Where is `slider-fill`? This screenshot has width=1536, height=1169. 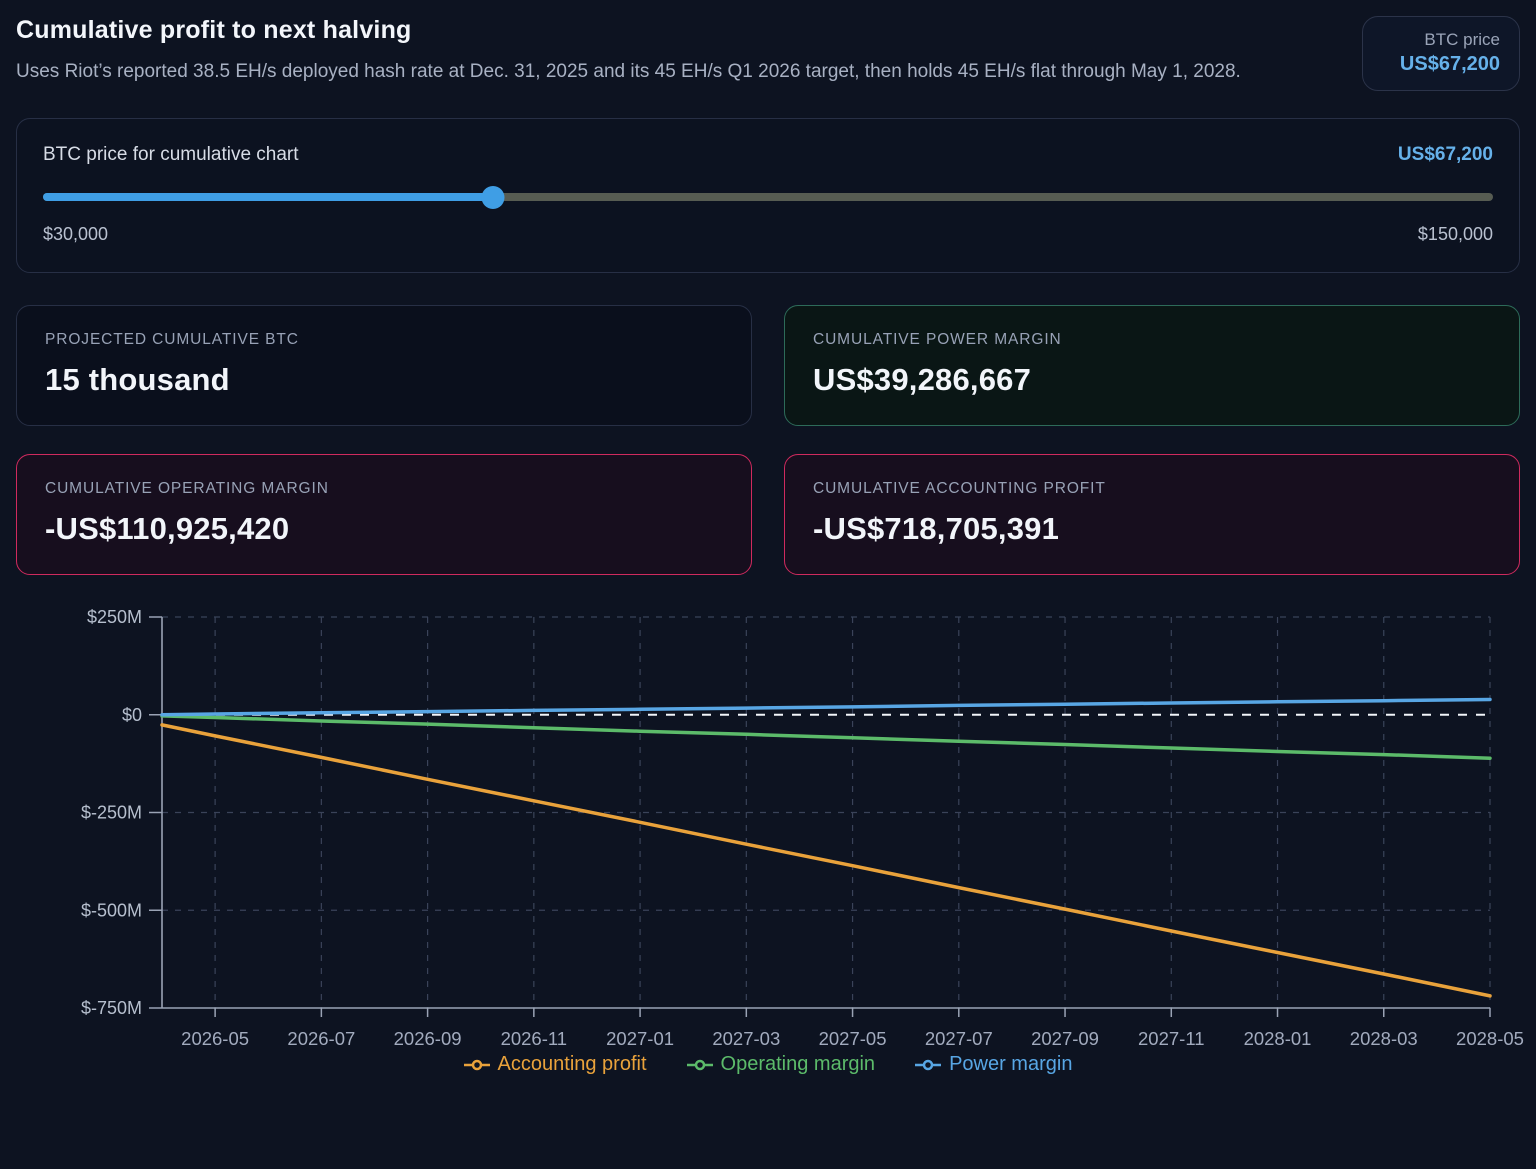 slider-fill is located at coordinates (268, 197).